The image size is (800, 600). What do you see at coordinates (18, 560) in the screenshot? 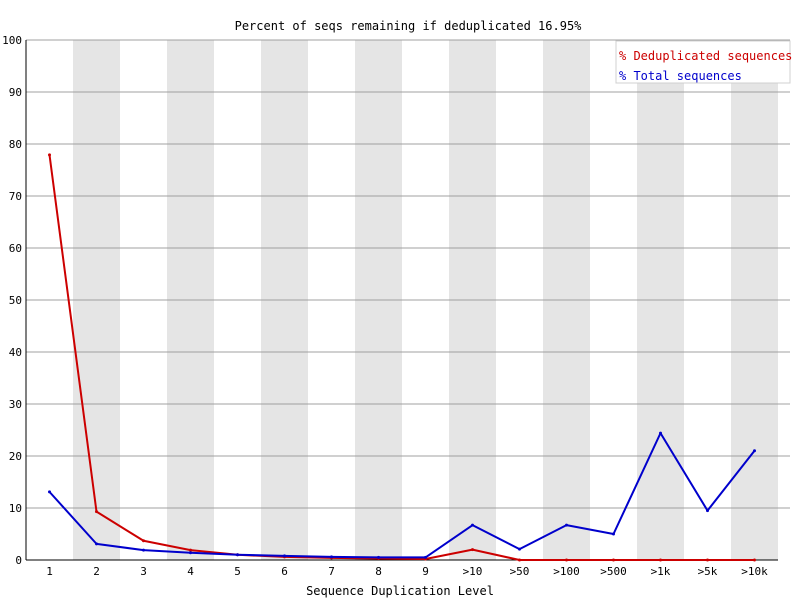
I see `y-tick-label: 0` at bounding box center [18, 560].